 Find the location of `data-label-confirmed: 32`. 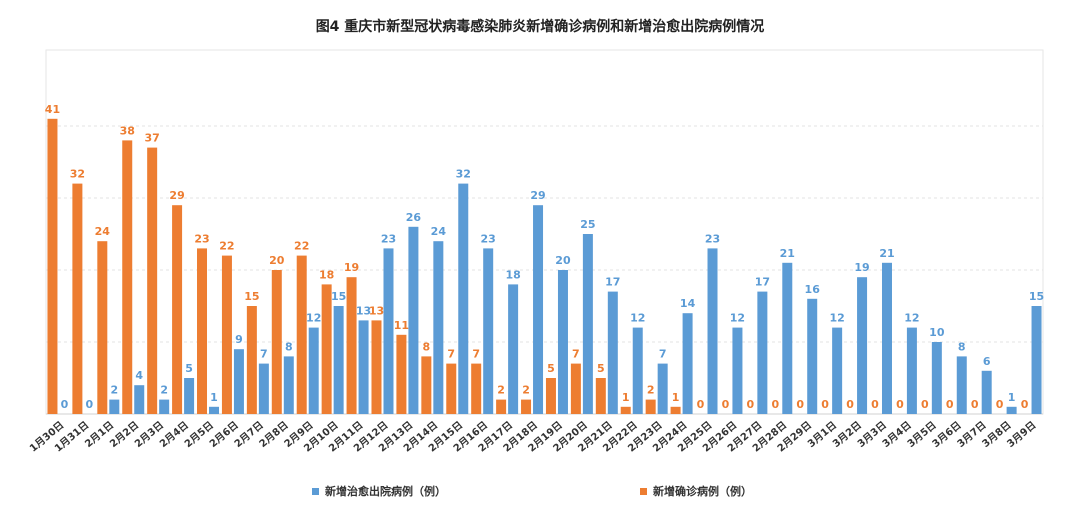

data-label-confirmed: 32 is located at coordinates (77, 174).